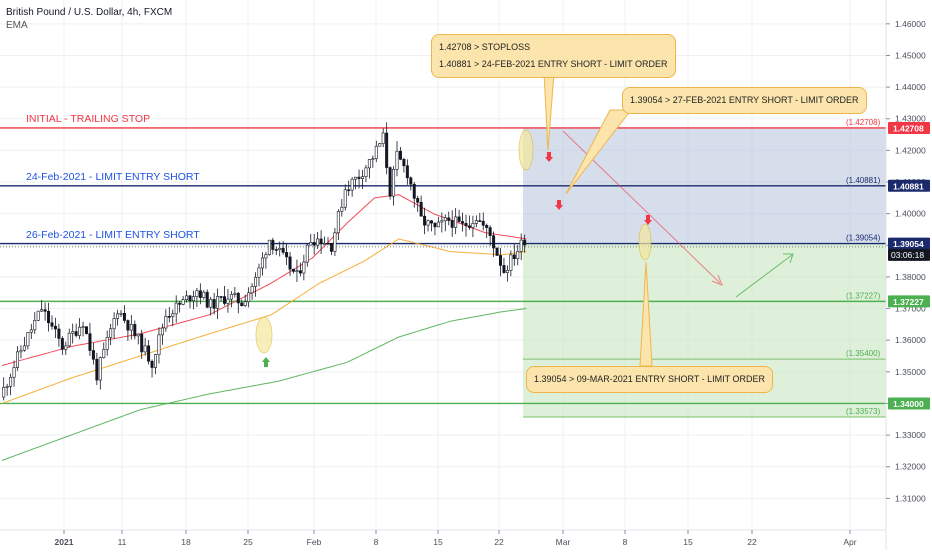 The image size is (932, 555). What do you see at coordinates (89, 12) in the screenshot?
I see `symbol-title: British Pound / U.S. Dollar, 4h, FXCM` at bounding box center [89, 12].